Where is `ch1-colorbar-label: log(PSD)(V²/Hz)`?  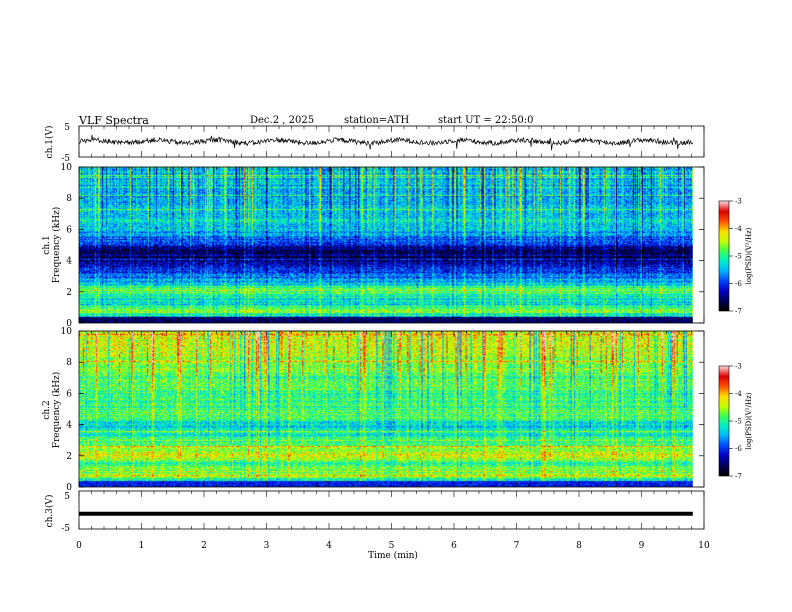
ch1-colorbar-label: log(PSD)(V²/Hz) is located at coordinates (749, 255).